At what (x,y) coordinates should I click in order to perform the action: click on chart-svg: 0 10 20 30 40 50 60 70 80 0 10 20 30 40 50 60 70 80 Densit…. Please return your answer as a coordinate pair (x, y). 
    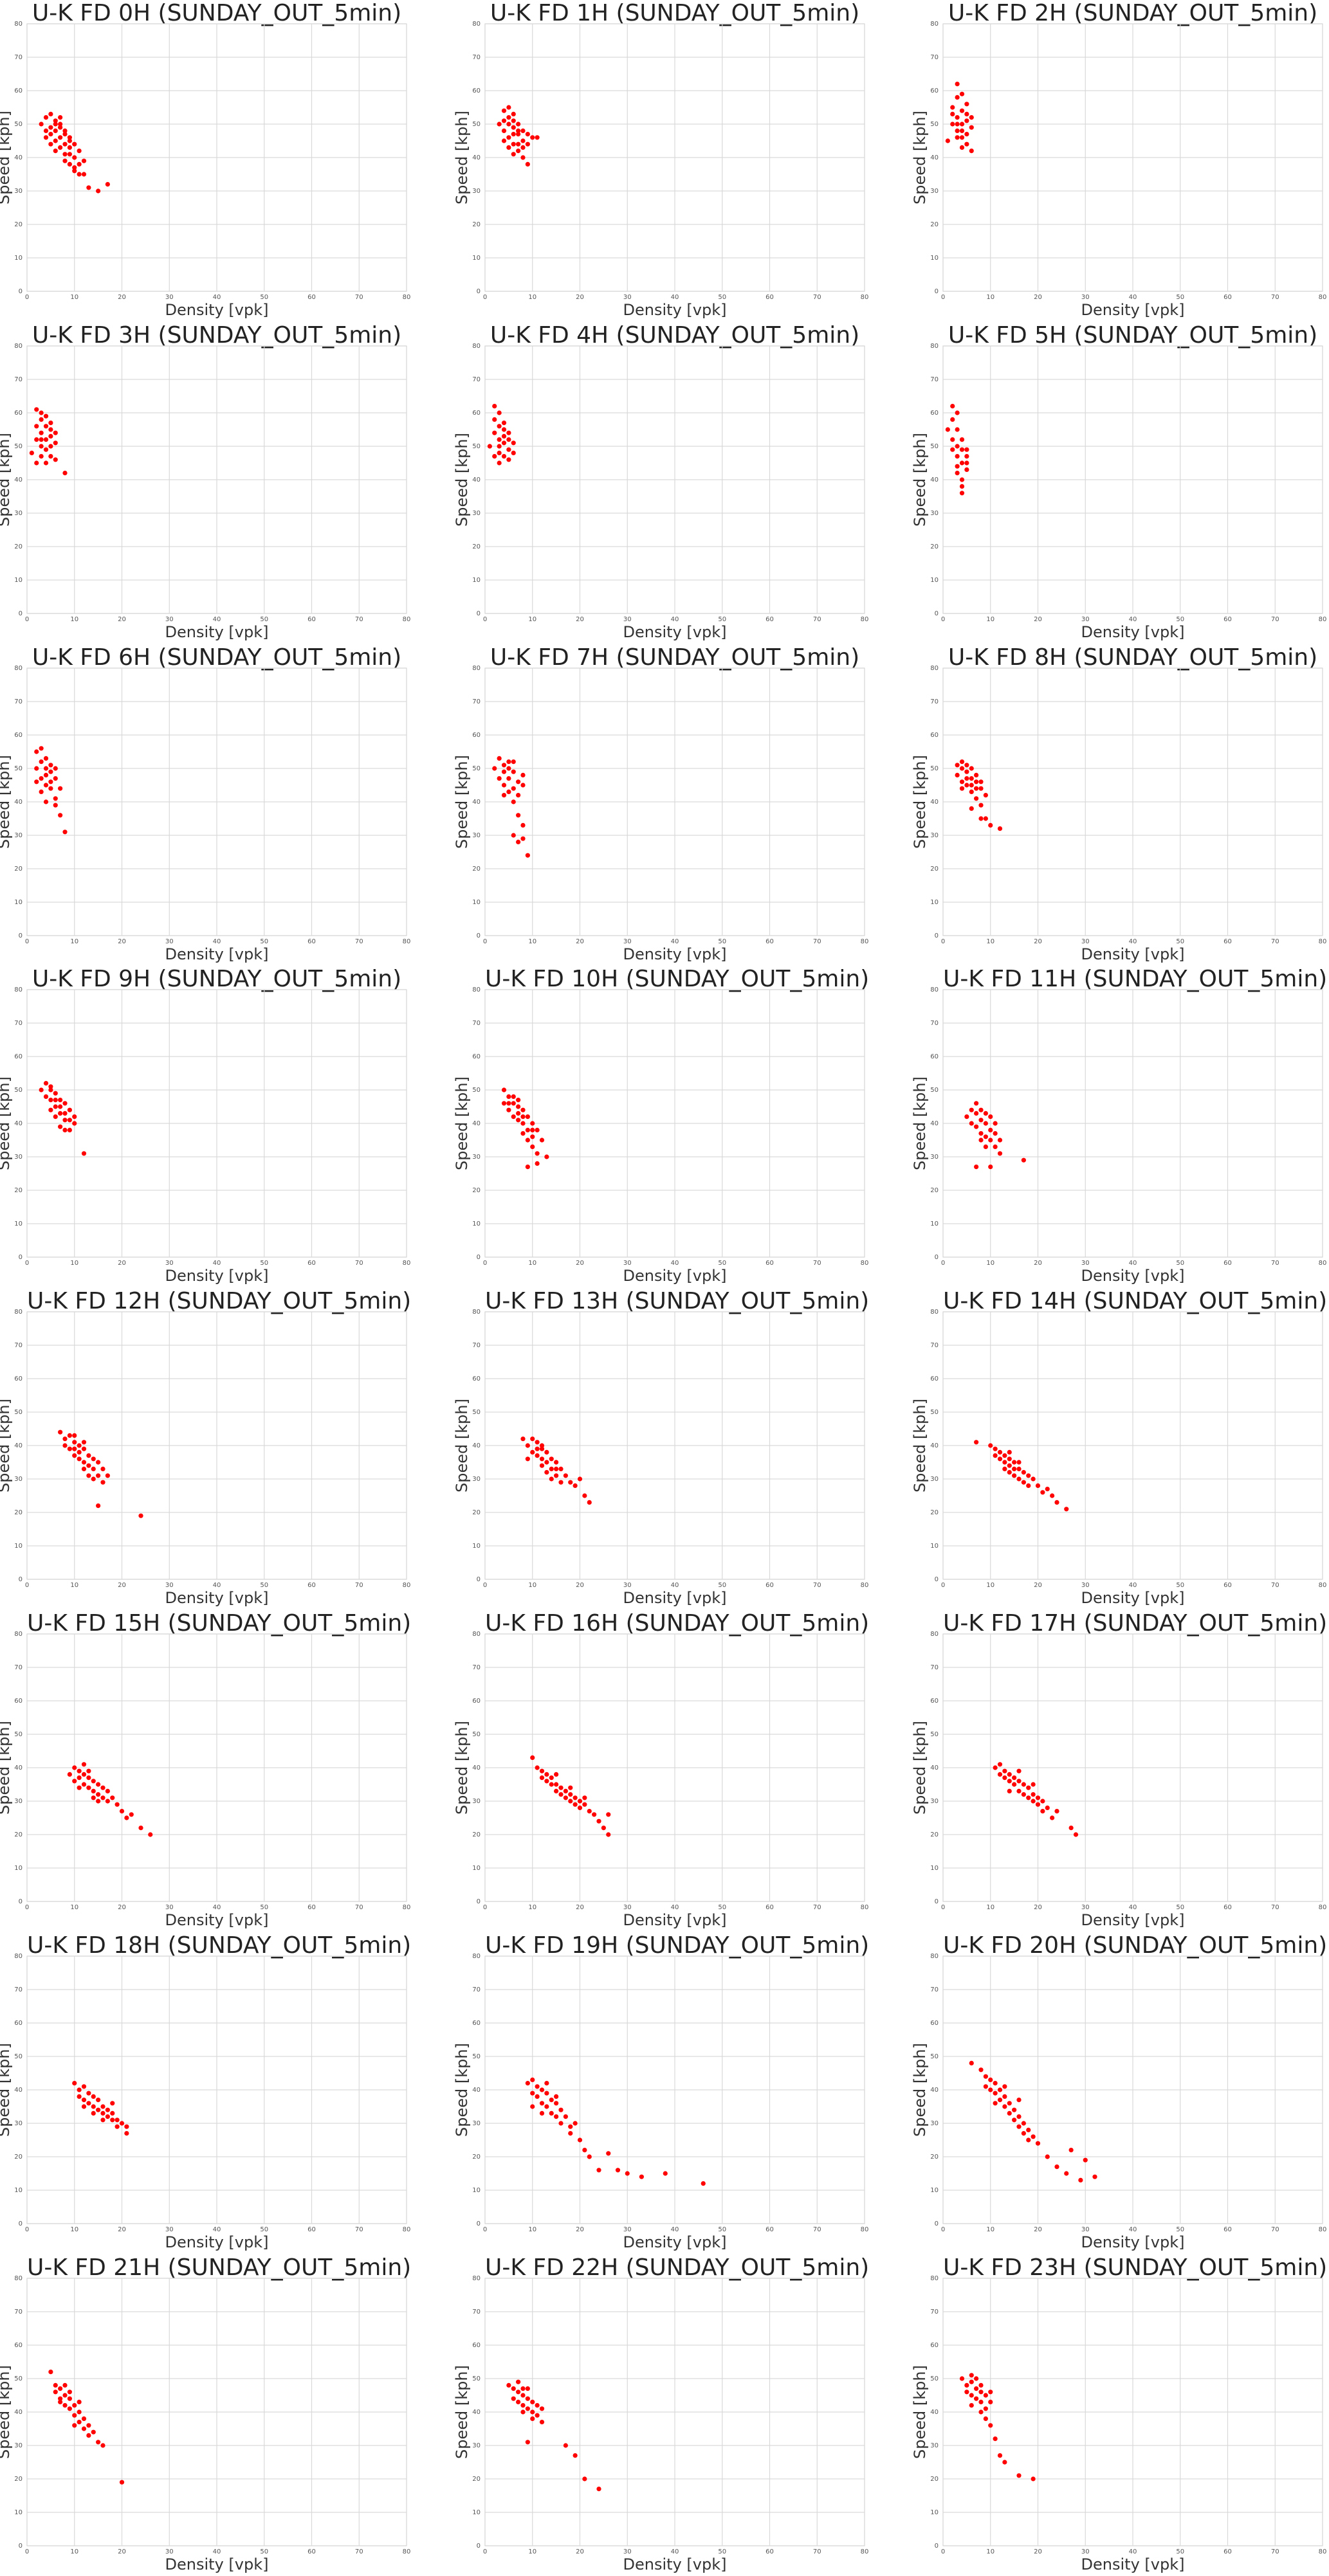
    Looking at the image, I should click on (660, 2102).